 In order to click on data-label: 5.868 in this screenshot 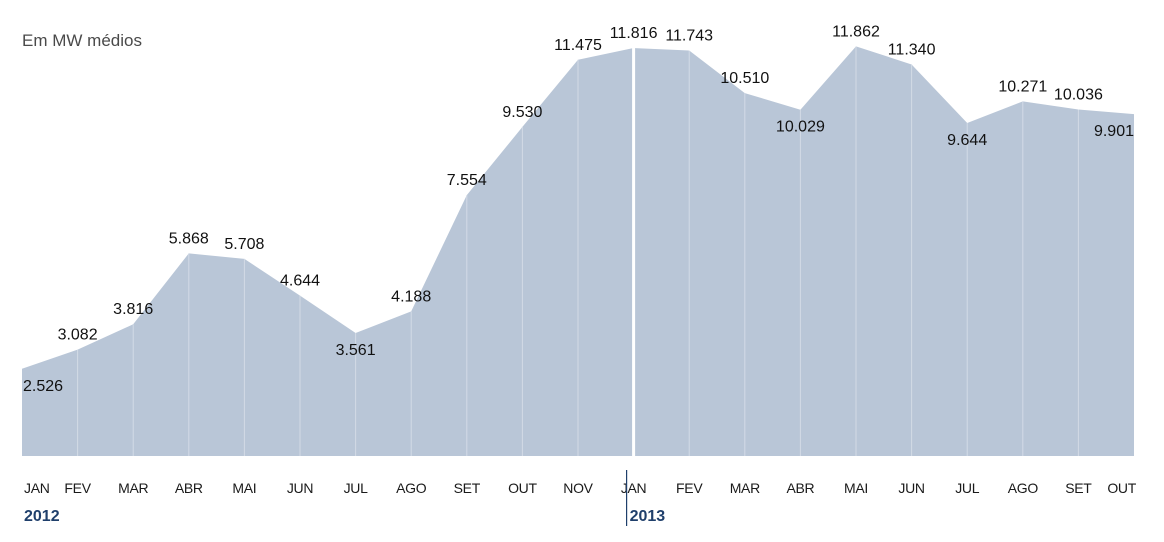, I will do `click(189, 238)`.